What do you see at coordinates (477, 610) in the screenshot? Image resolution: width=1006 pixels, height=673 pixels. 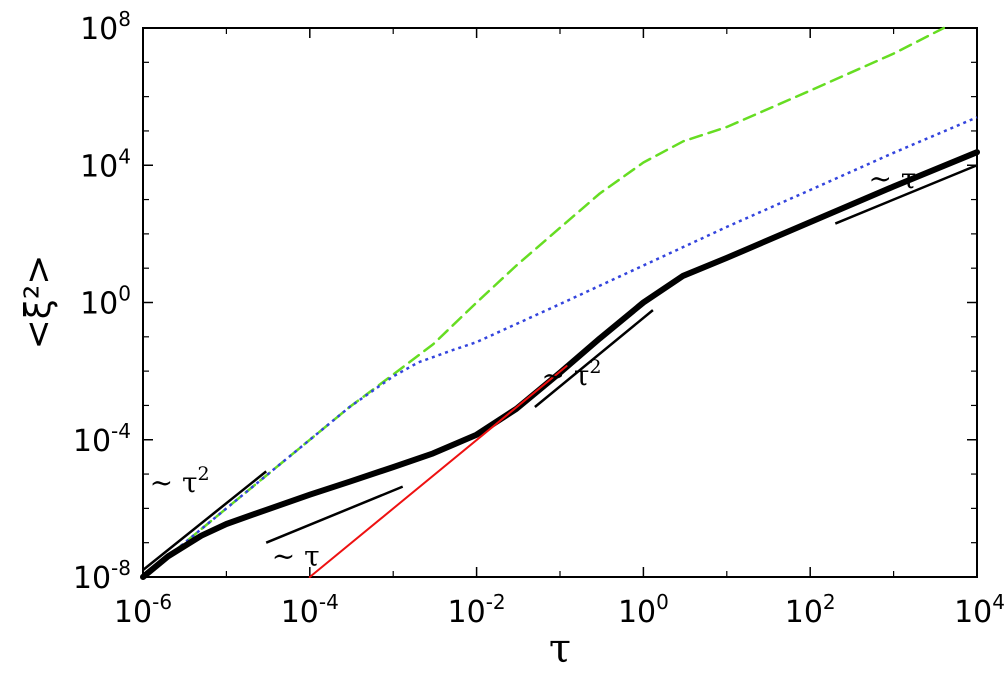 I see `x-tick-label: 10⁻²` at bounding box center [477, 610].